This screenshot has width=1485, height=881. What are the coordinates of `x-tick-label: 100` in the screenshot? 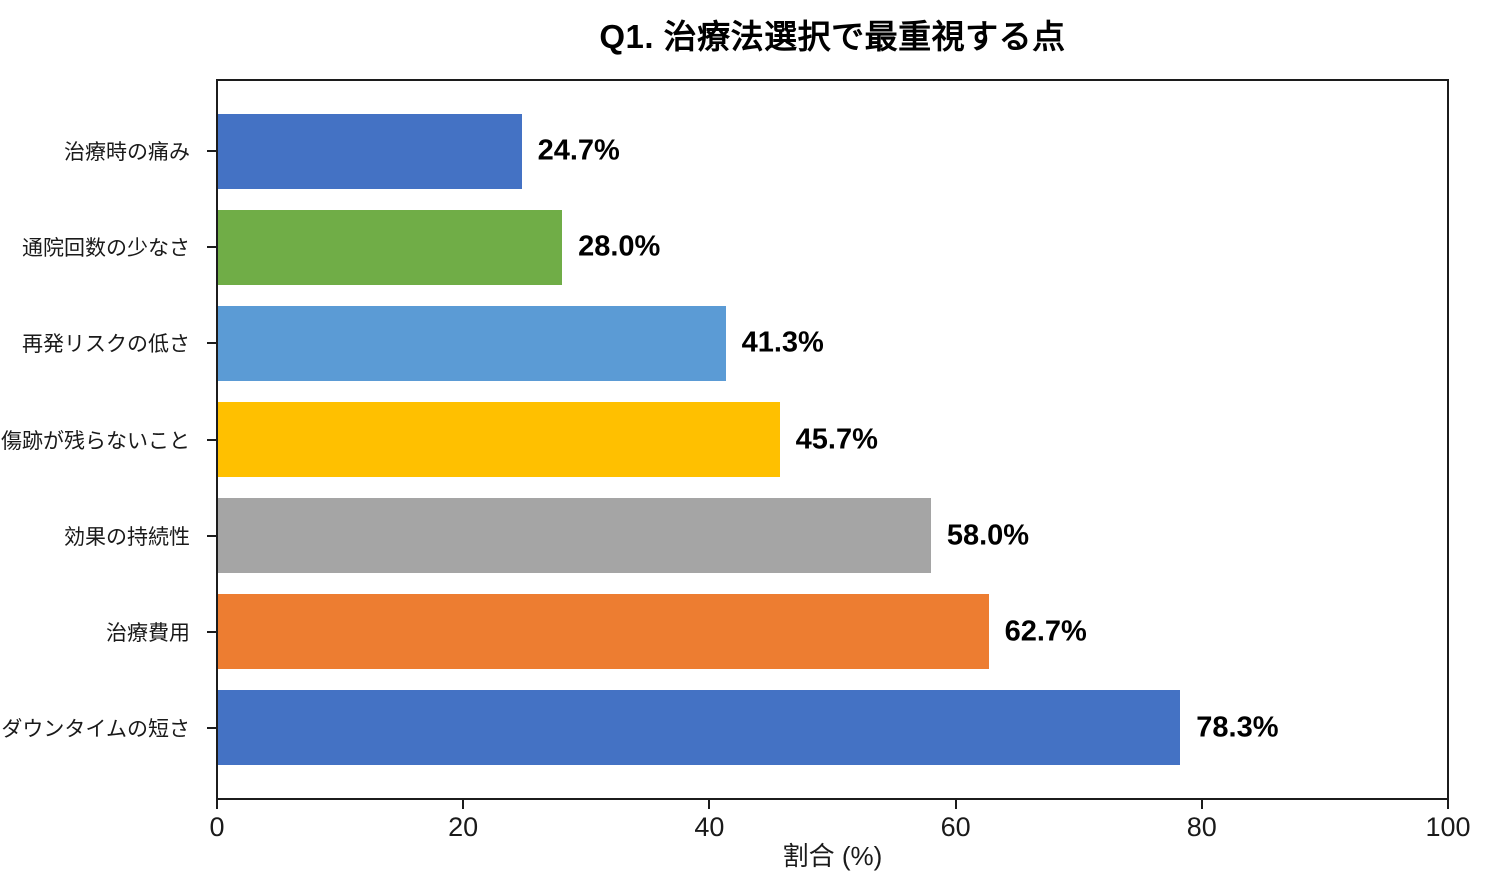 It's located at (1448, 827).